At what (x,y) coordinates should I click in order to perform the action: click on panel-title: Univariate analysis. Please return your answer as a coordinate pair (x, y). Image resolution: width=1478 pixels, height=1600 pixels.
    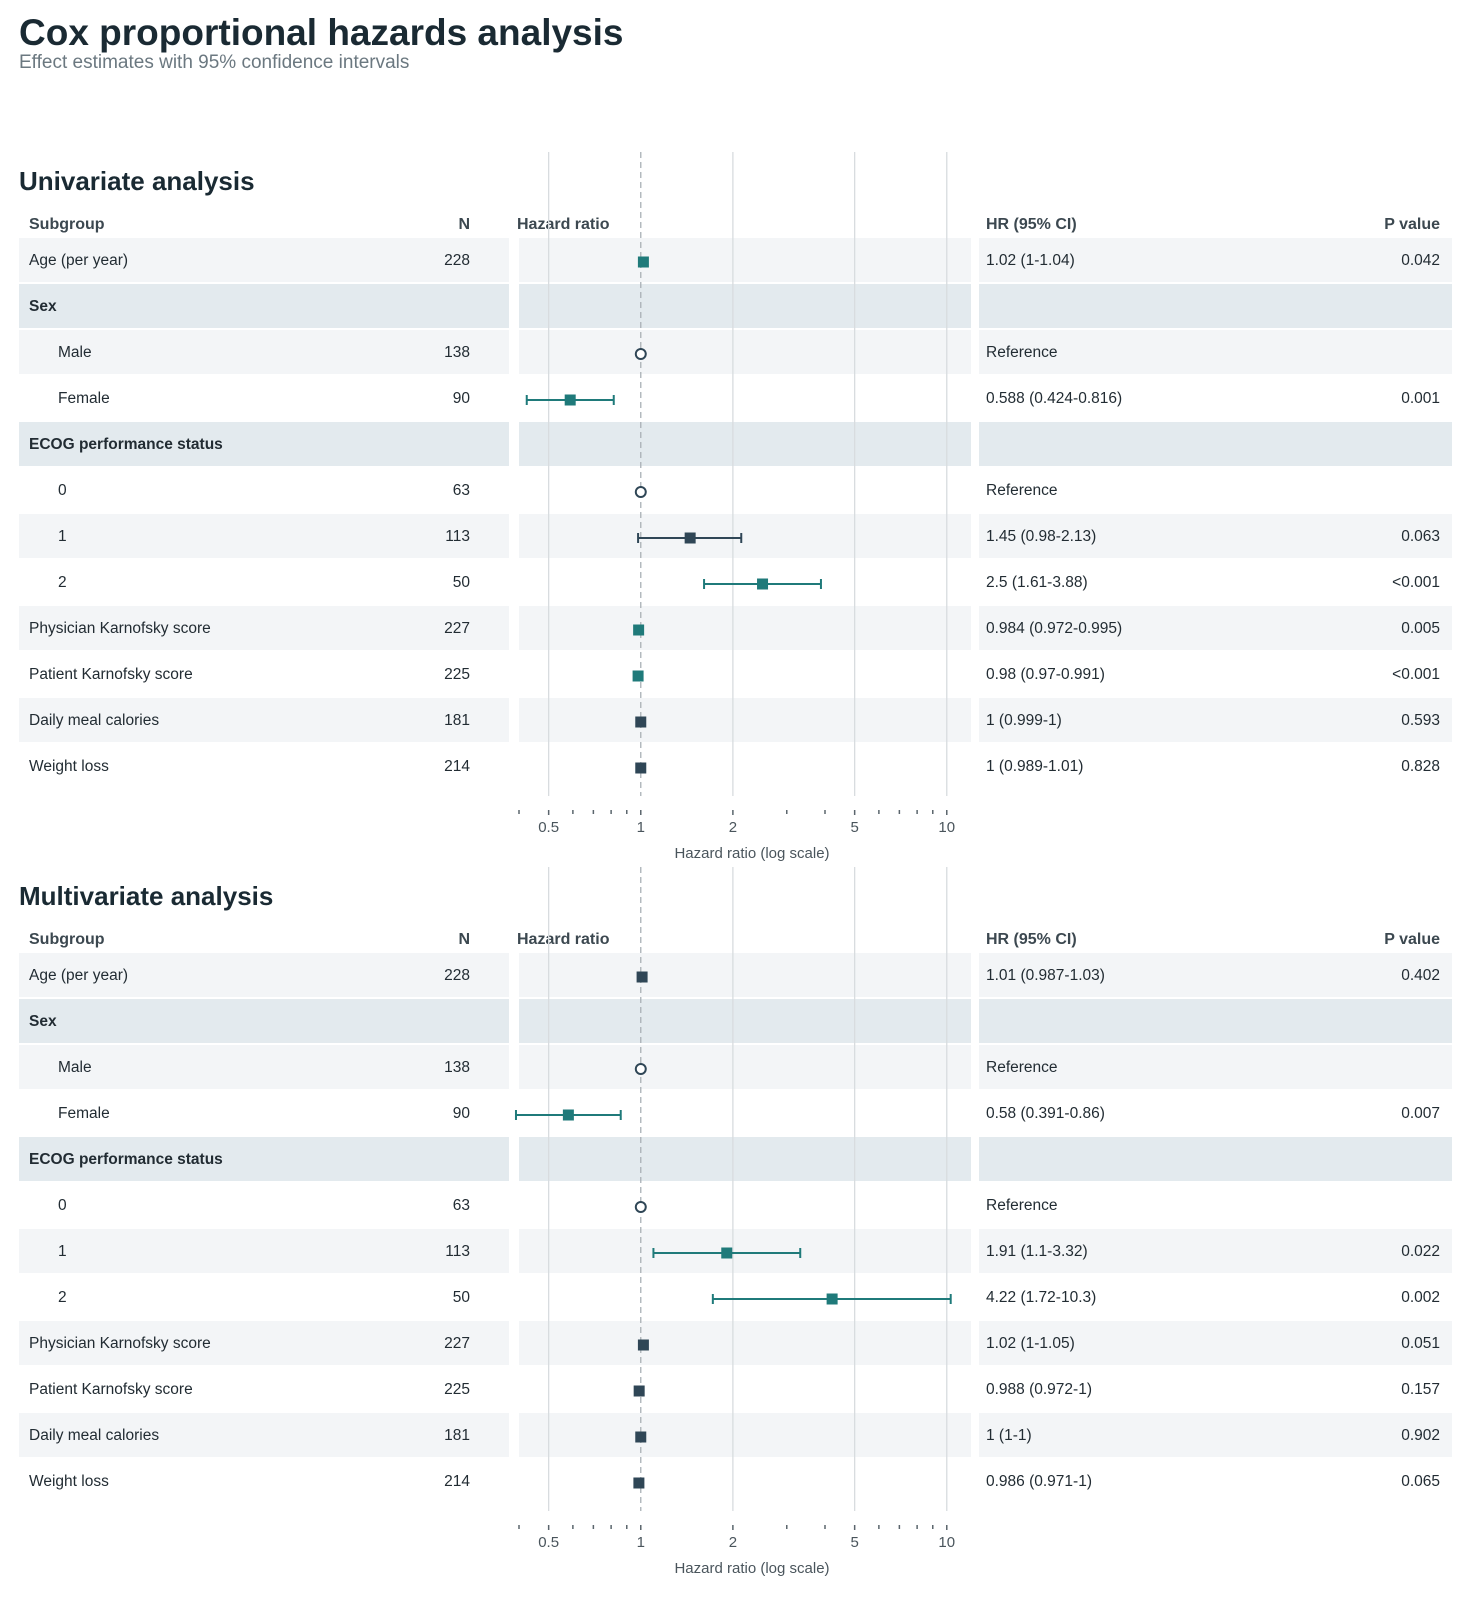
    Looking at the image, I should click on (137, 181).